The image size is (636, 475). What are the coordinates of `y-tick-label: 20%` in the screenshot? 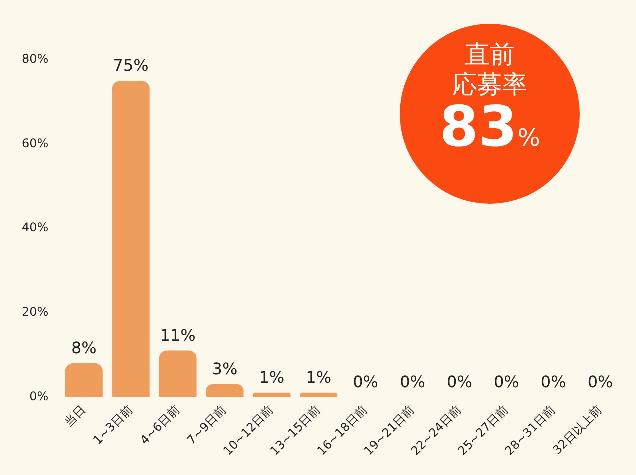 It's located at (35, 311).